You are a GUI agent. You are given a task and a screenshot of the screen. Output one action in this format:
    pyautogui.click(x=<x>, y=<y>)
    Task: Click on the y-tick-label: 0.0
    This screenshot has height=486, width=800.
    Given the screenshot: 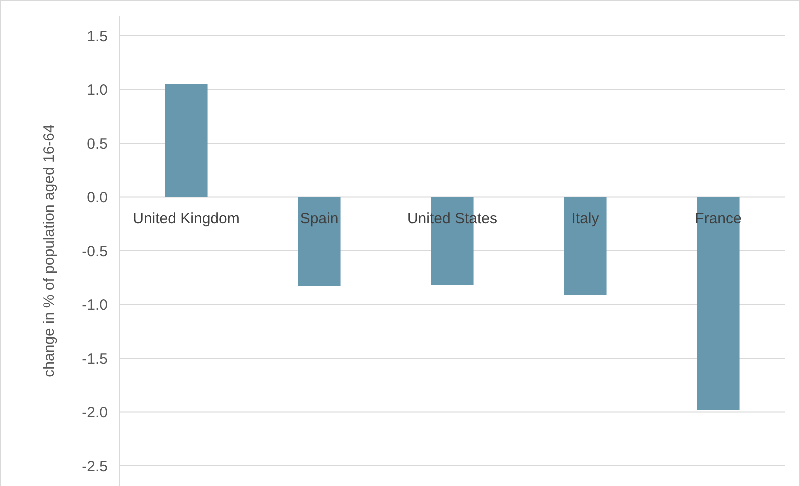 What is the action you would take?
    pyautogui.click(x=97, y=198)
    